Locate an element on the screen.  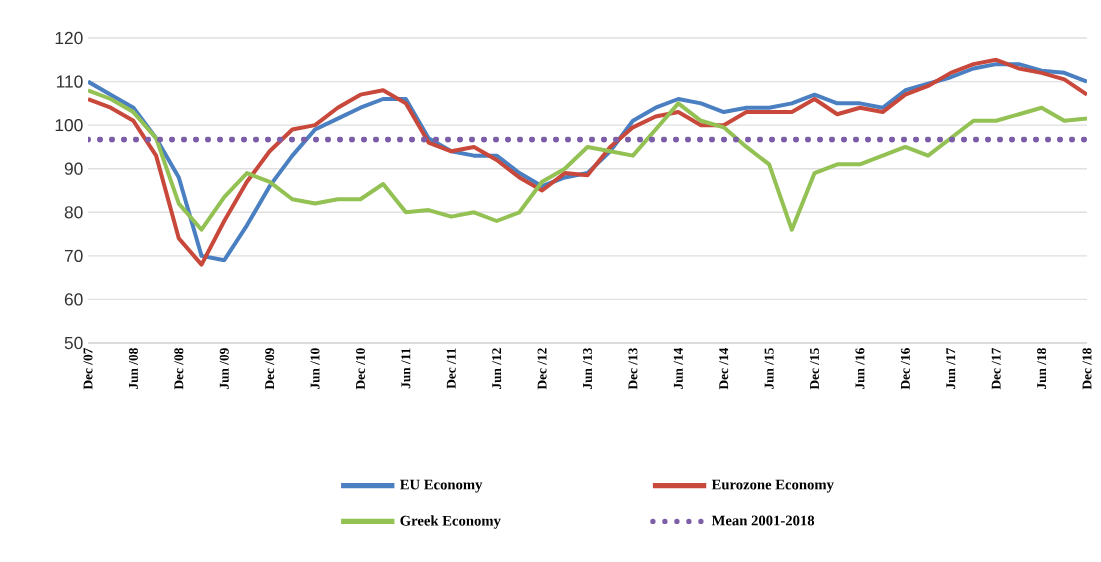
y-tick-label: 60 is located at coordinates (73, 299).